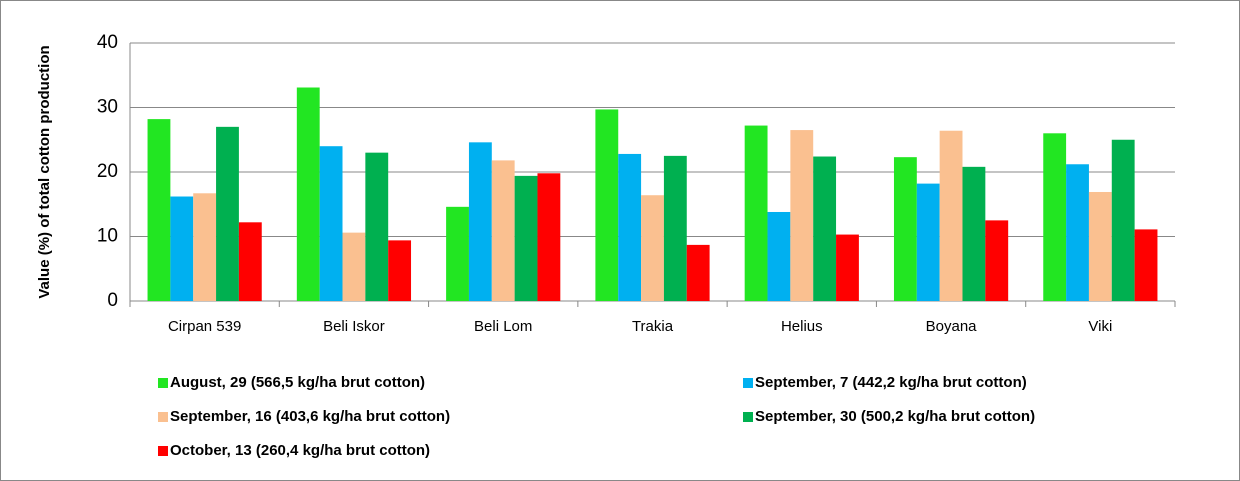 Image resolution: width=1240 pixels, height=481 pixels. I want to click on legend-label: October, 13 (260,4 kg/ha brut cotton), so click(300, 450).